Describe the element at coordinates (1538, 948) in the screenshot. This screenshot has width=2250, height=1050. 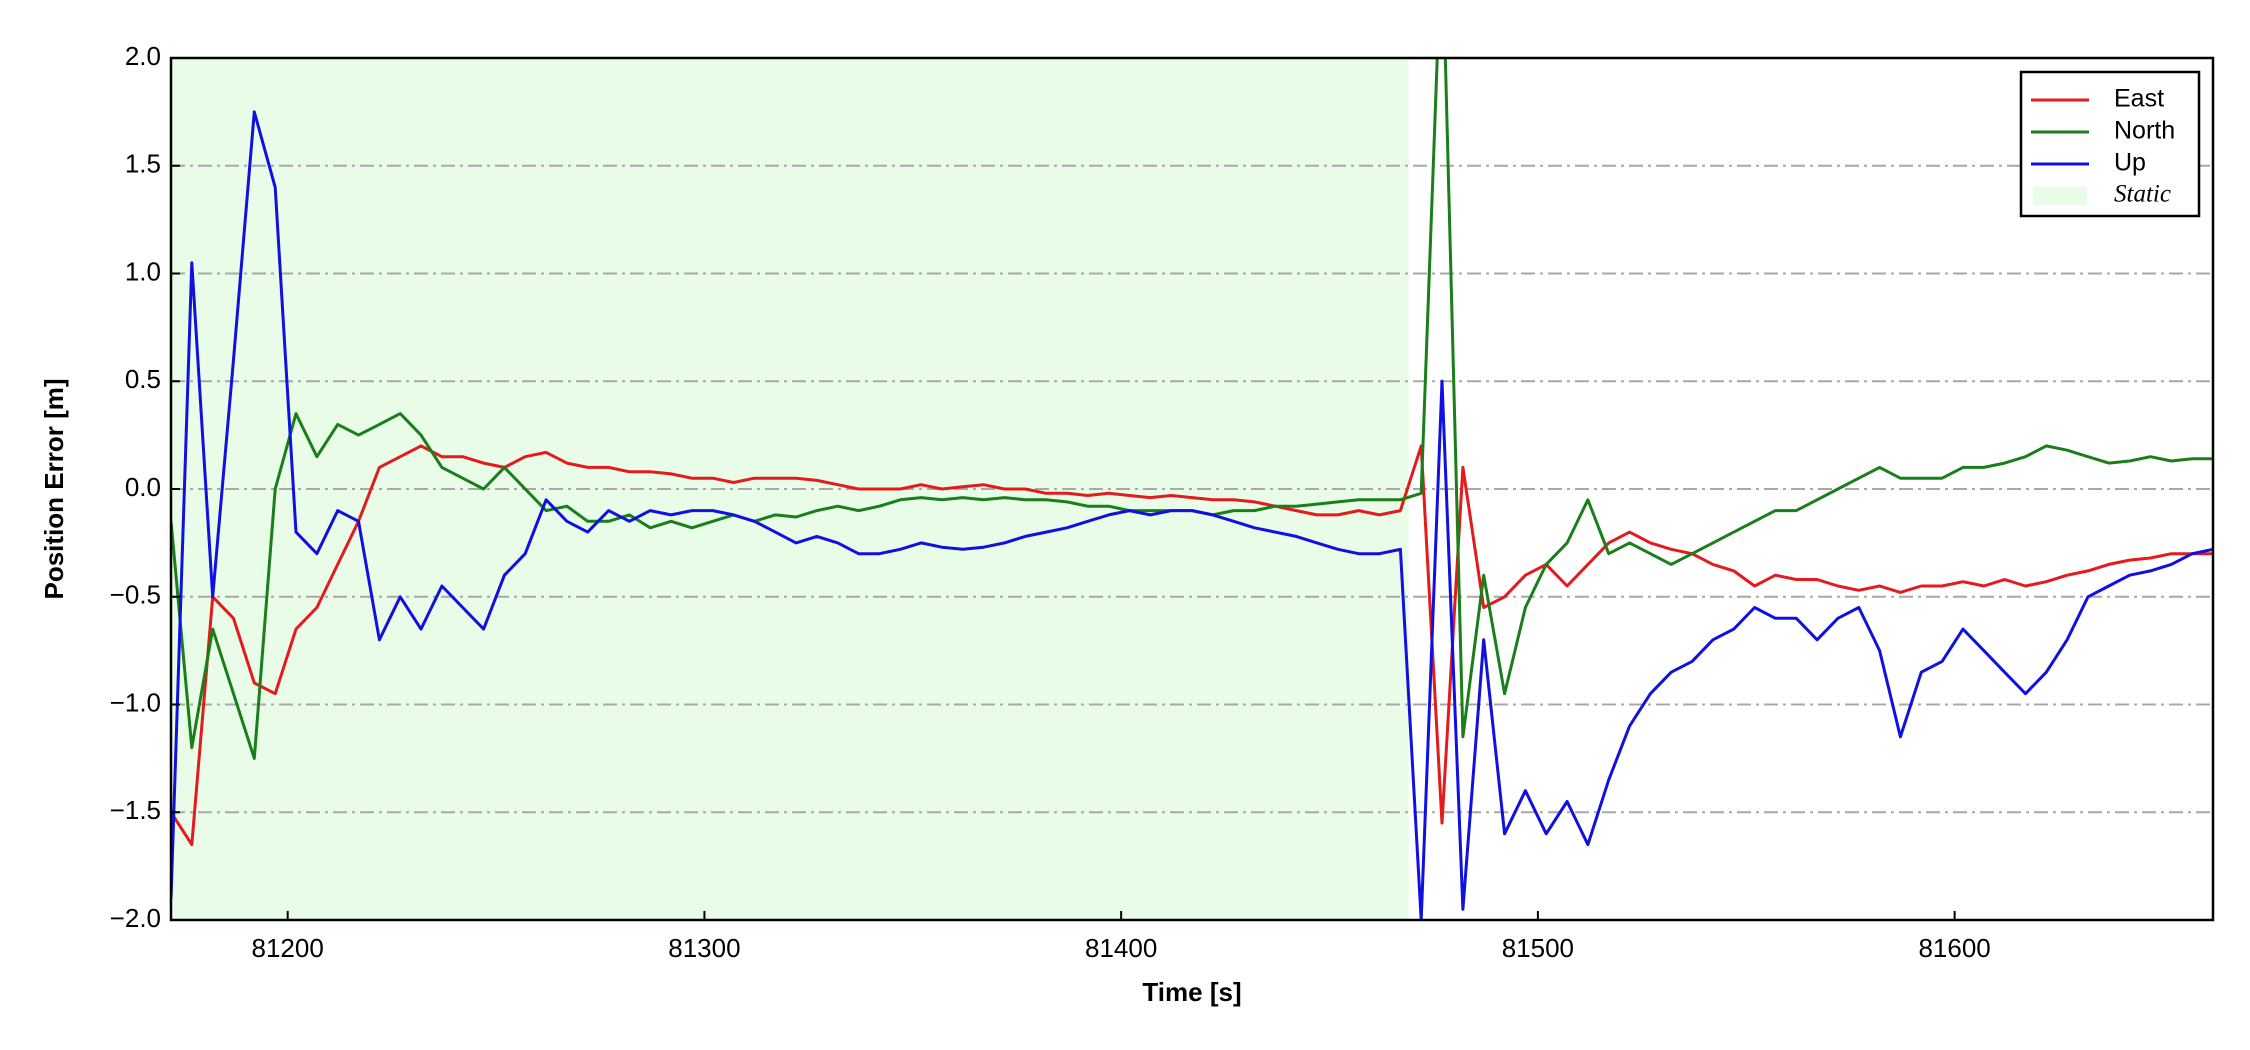
I see `x-tick-label: 81500` at that location.